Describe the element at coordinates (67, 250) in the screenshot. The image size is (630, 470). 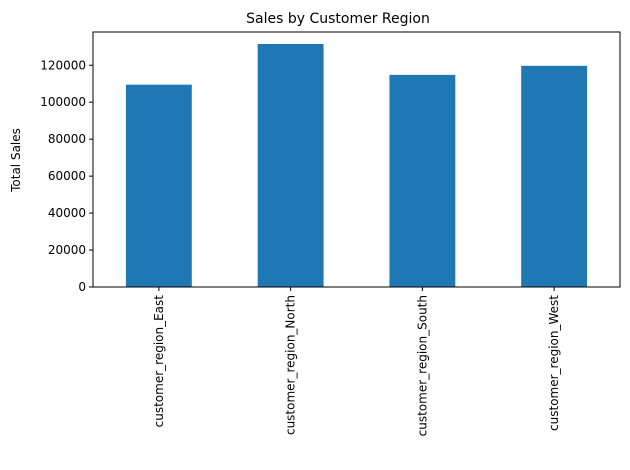
I see `y-tick-label: 20000` at that location.